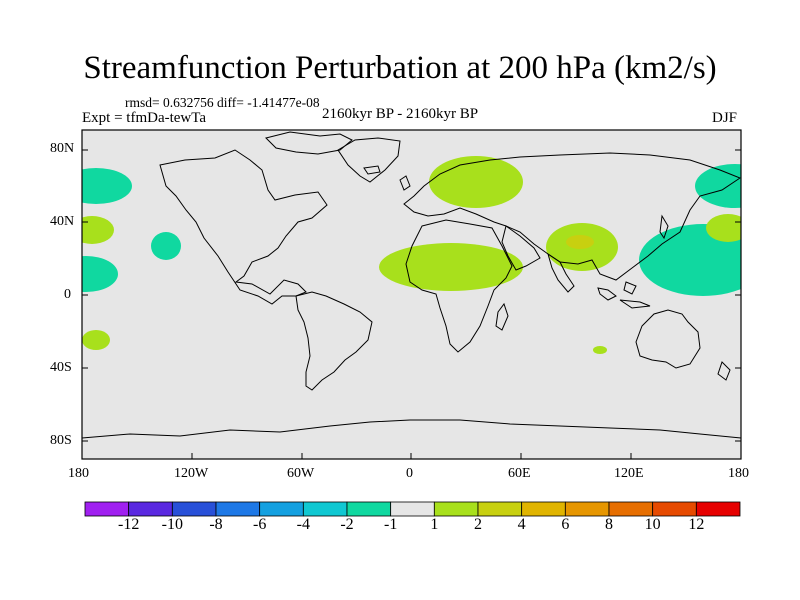 The width and height of the screenshot is (800, 600). What do you see at coordinates (725, 118) in the screenshot?
I see `season-label: DJF` at bounding box center [725, 118].